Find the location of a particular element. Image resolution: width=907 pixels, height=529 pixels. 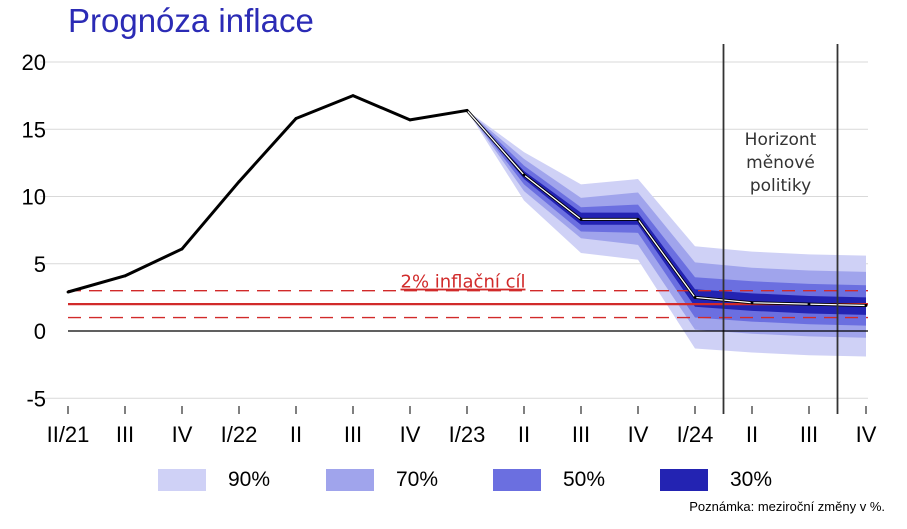

x-tick-label: I/24 is located at coordinates (695, 434).